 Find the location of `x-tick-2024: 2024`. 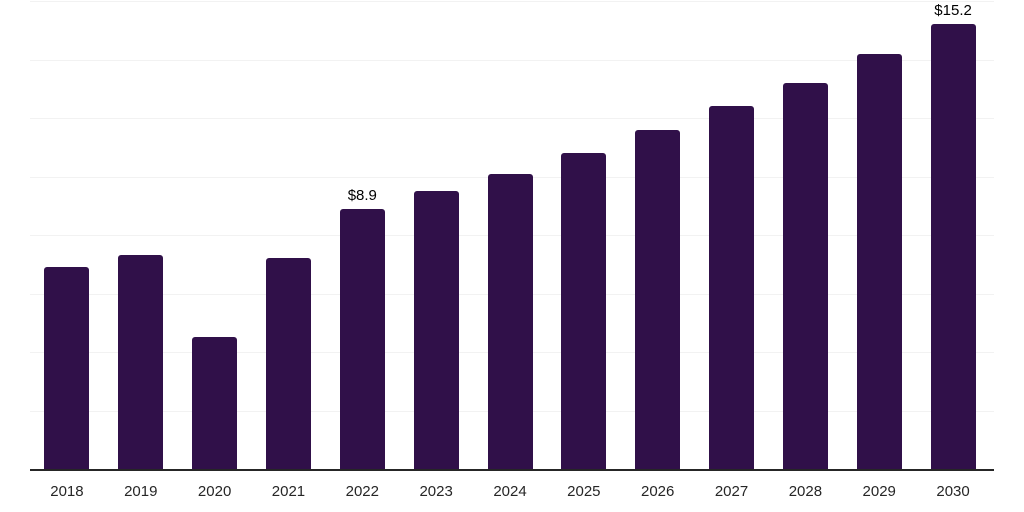

x-tick-2024: 2024 is located at coordinates (510, 491).